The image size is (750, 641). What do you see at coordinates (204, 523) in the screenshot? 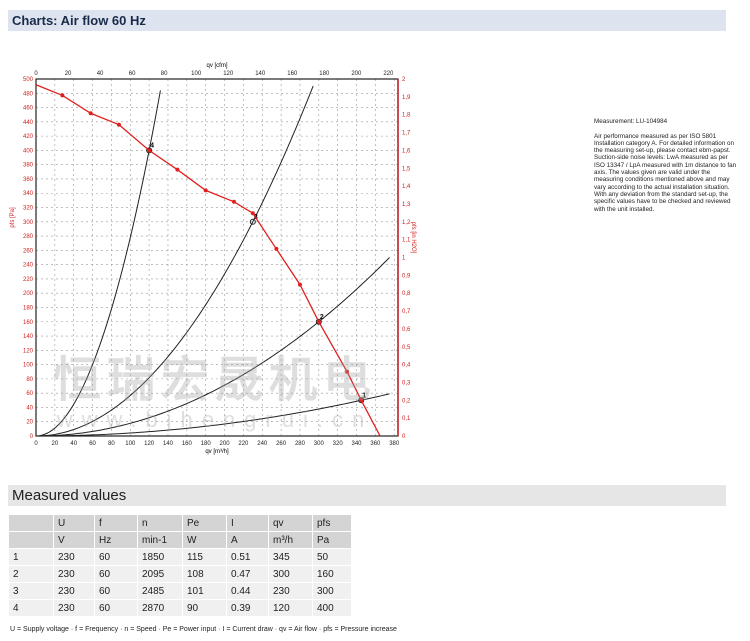
I see `table-cell: Pe` at bounding box center [204, 523].